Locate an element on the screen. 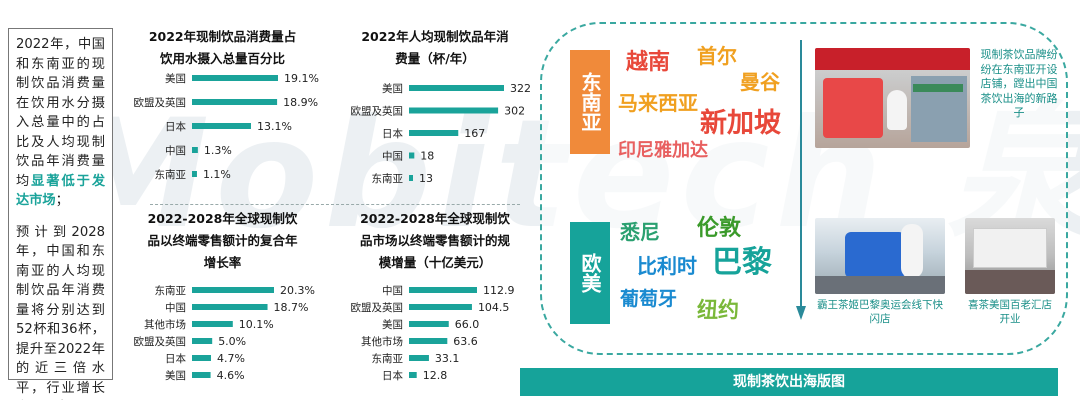 Image resolution: width=1080 pixels, height=400 pixels. value-label: 1.3% is located at coordinates (218, 150).